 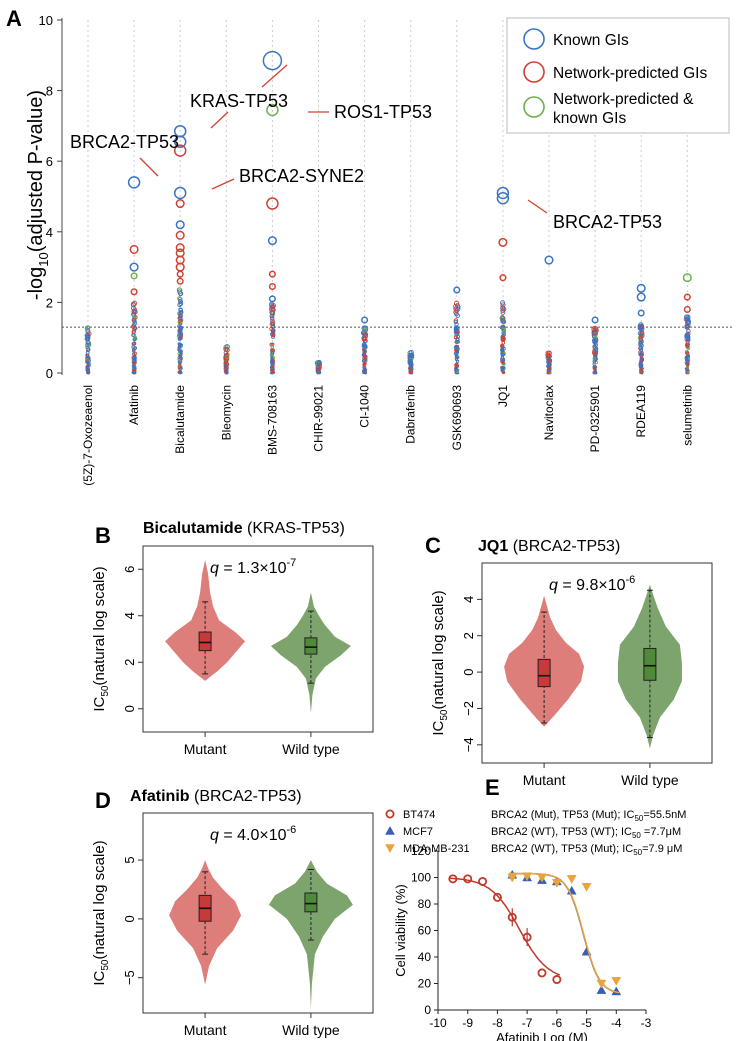 I want to click on annotation-brca2-syne2: BRCA2-SYNE2, so click(x=301, y=176).